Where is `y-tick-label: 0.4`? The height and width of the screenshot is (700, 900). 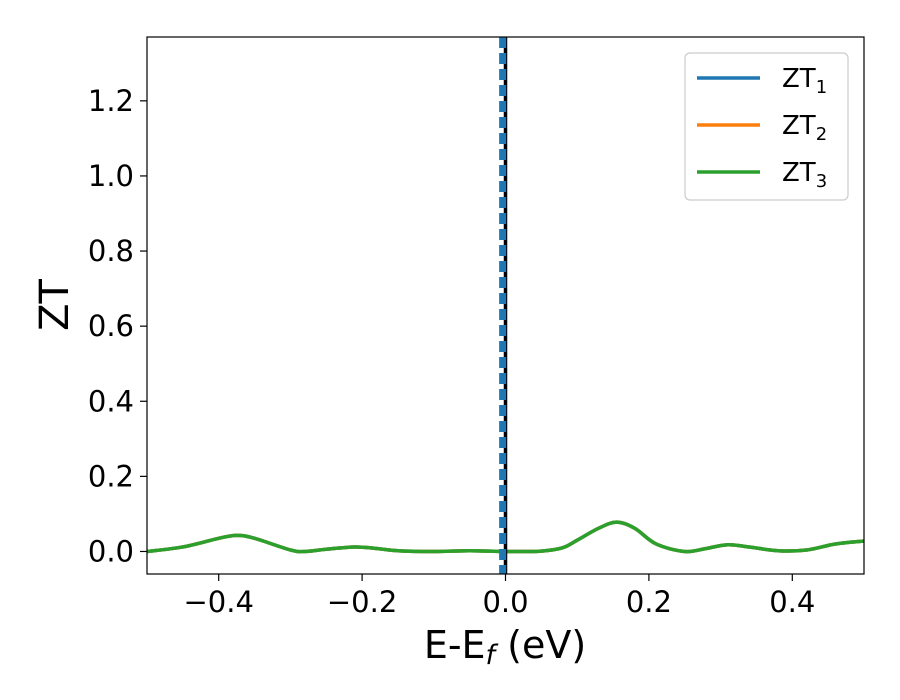 y-tick-label: 0.4 is located at coordinates (111, 401).